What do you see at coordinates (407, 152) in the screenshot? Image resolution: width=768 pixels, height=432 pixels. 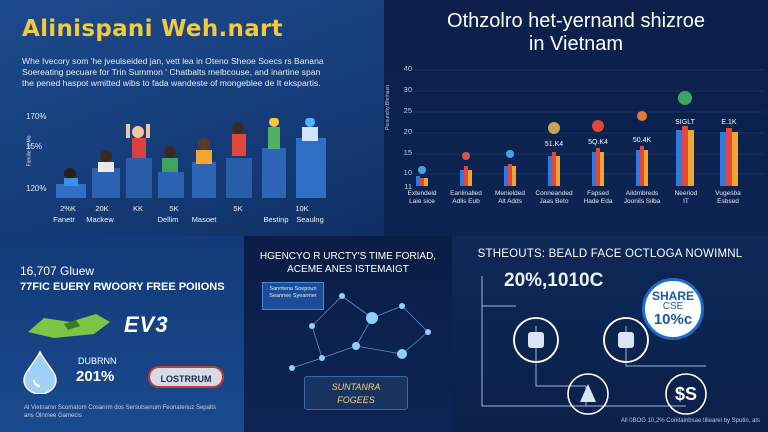 I see `y-tick: 15` at bounding box center [407, 152].